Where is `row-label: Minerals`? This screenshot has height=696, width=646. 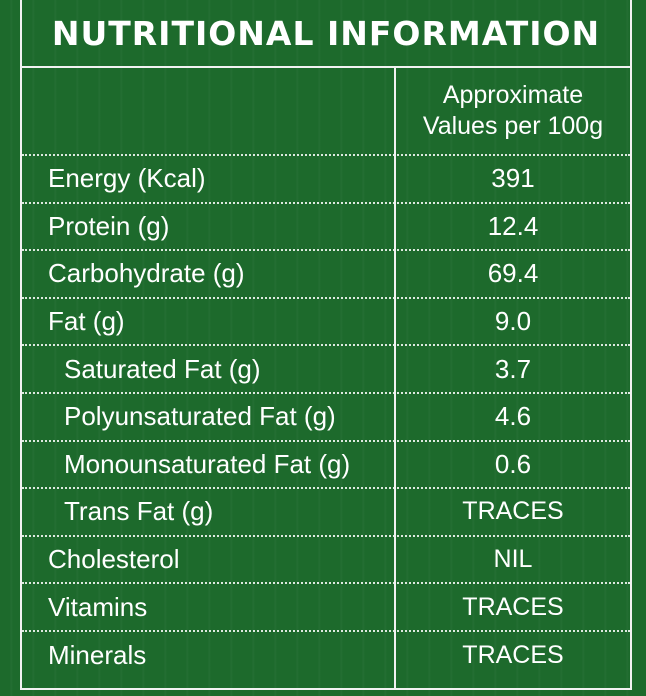
row-label: Minerals is located at coordinates (97, 655).